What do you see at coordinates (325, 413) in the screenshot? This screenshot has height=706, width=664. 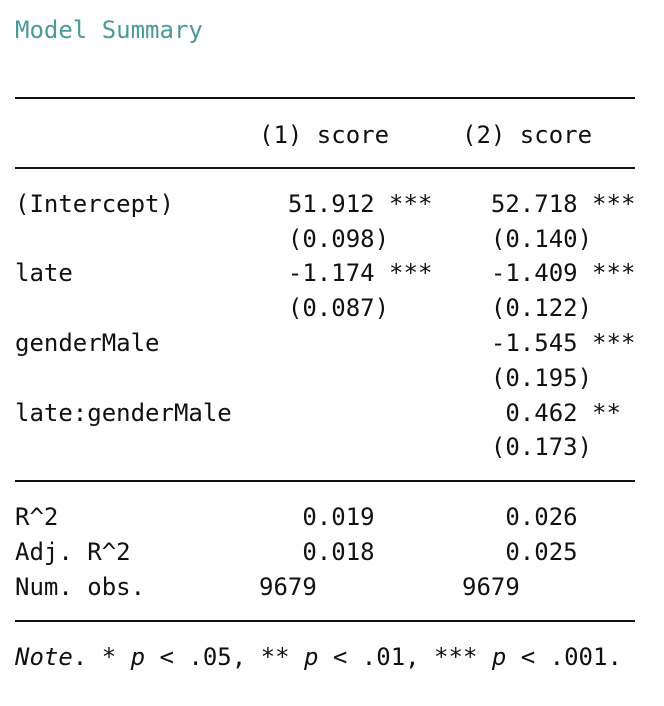 I see `coef-row: late:genderMale 0.462 **` at bounding box center [325, 413].